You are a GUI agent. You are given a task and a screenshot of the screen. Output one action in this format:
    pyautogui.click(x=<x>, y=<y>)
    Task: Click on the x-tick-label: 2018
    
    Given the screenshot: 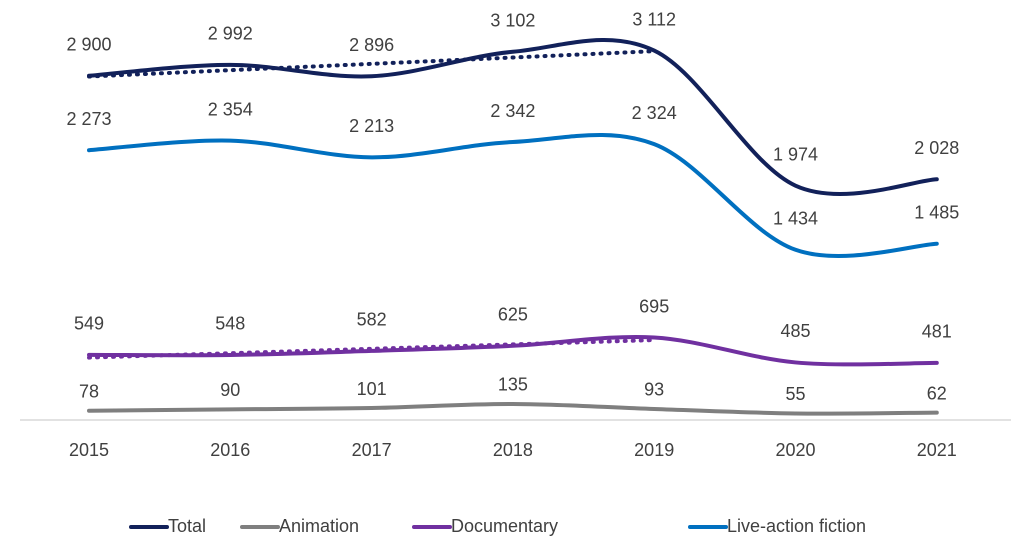 What is the action you would take?
    pyautogui.click(x=513, y=450)
    